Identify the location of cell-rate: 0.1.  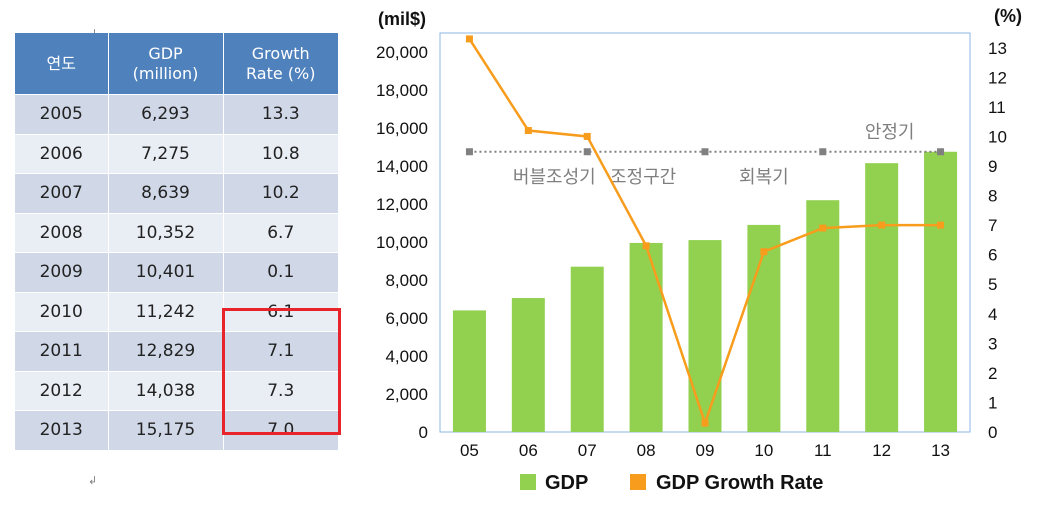
(280, 272).